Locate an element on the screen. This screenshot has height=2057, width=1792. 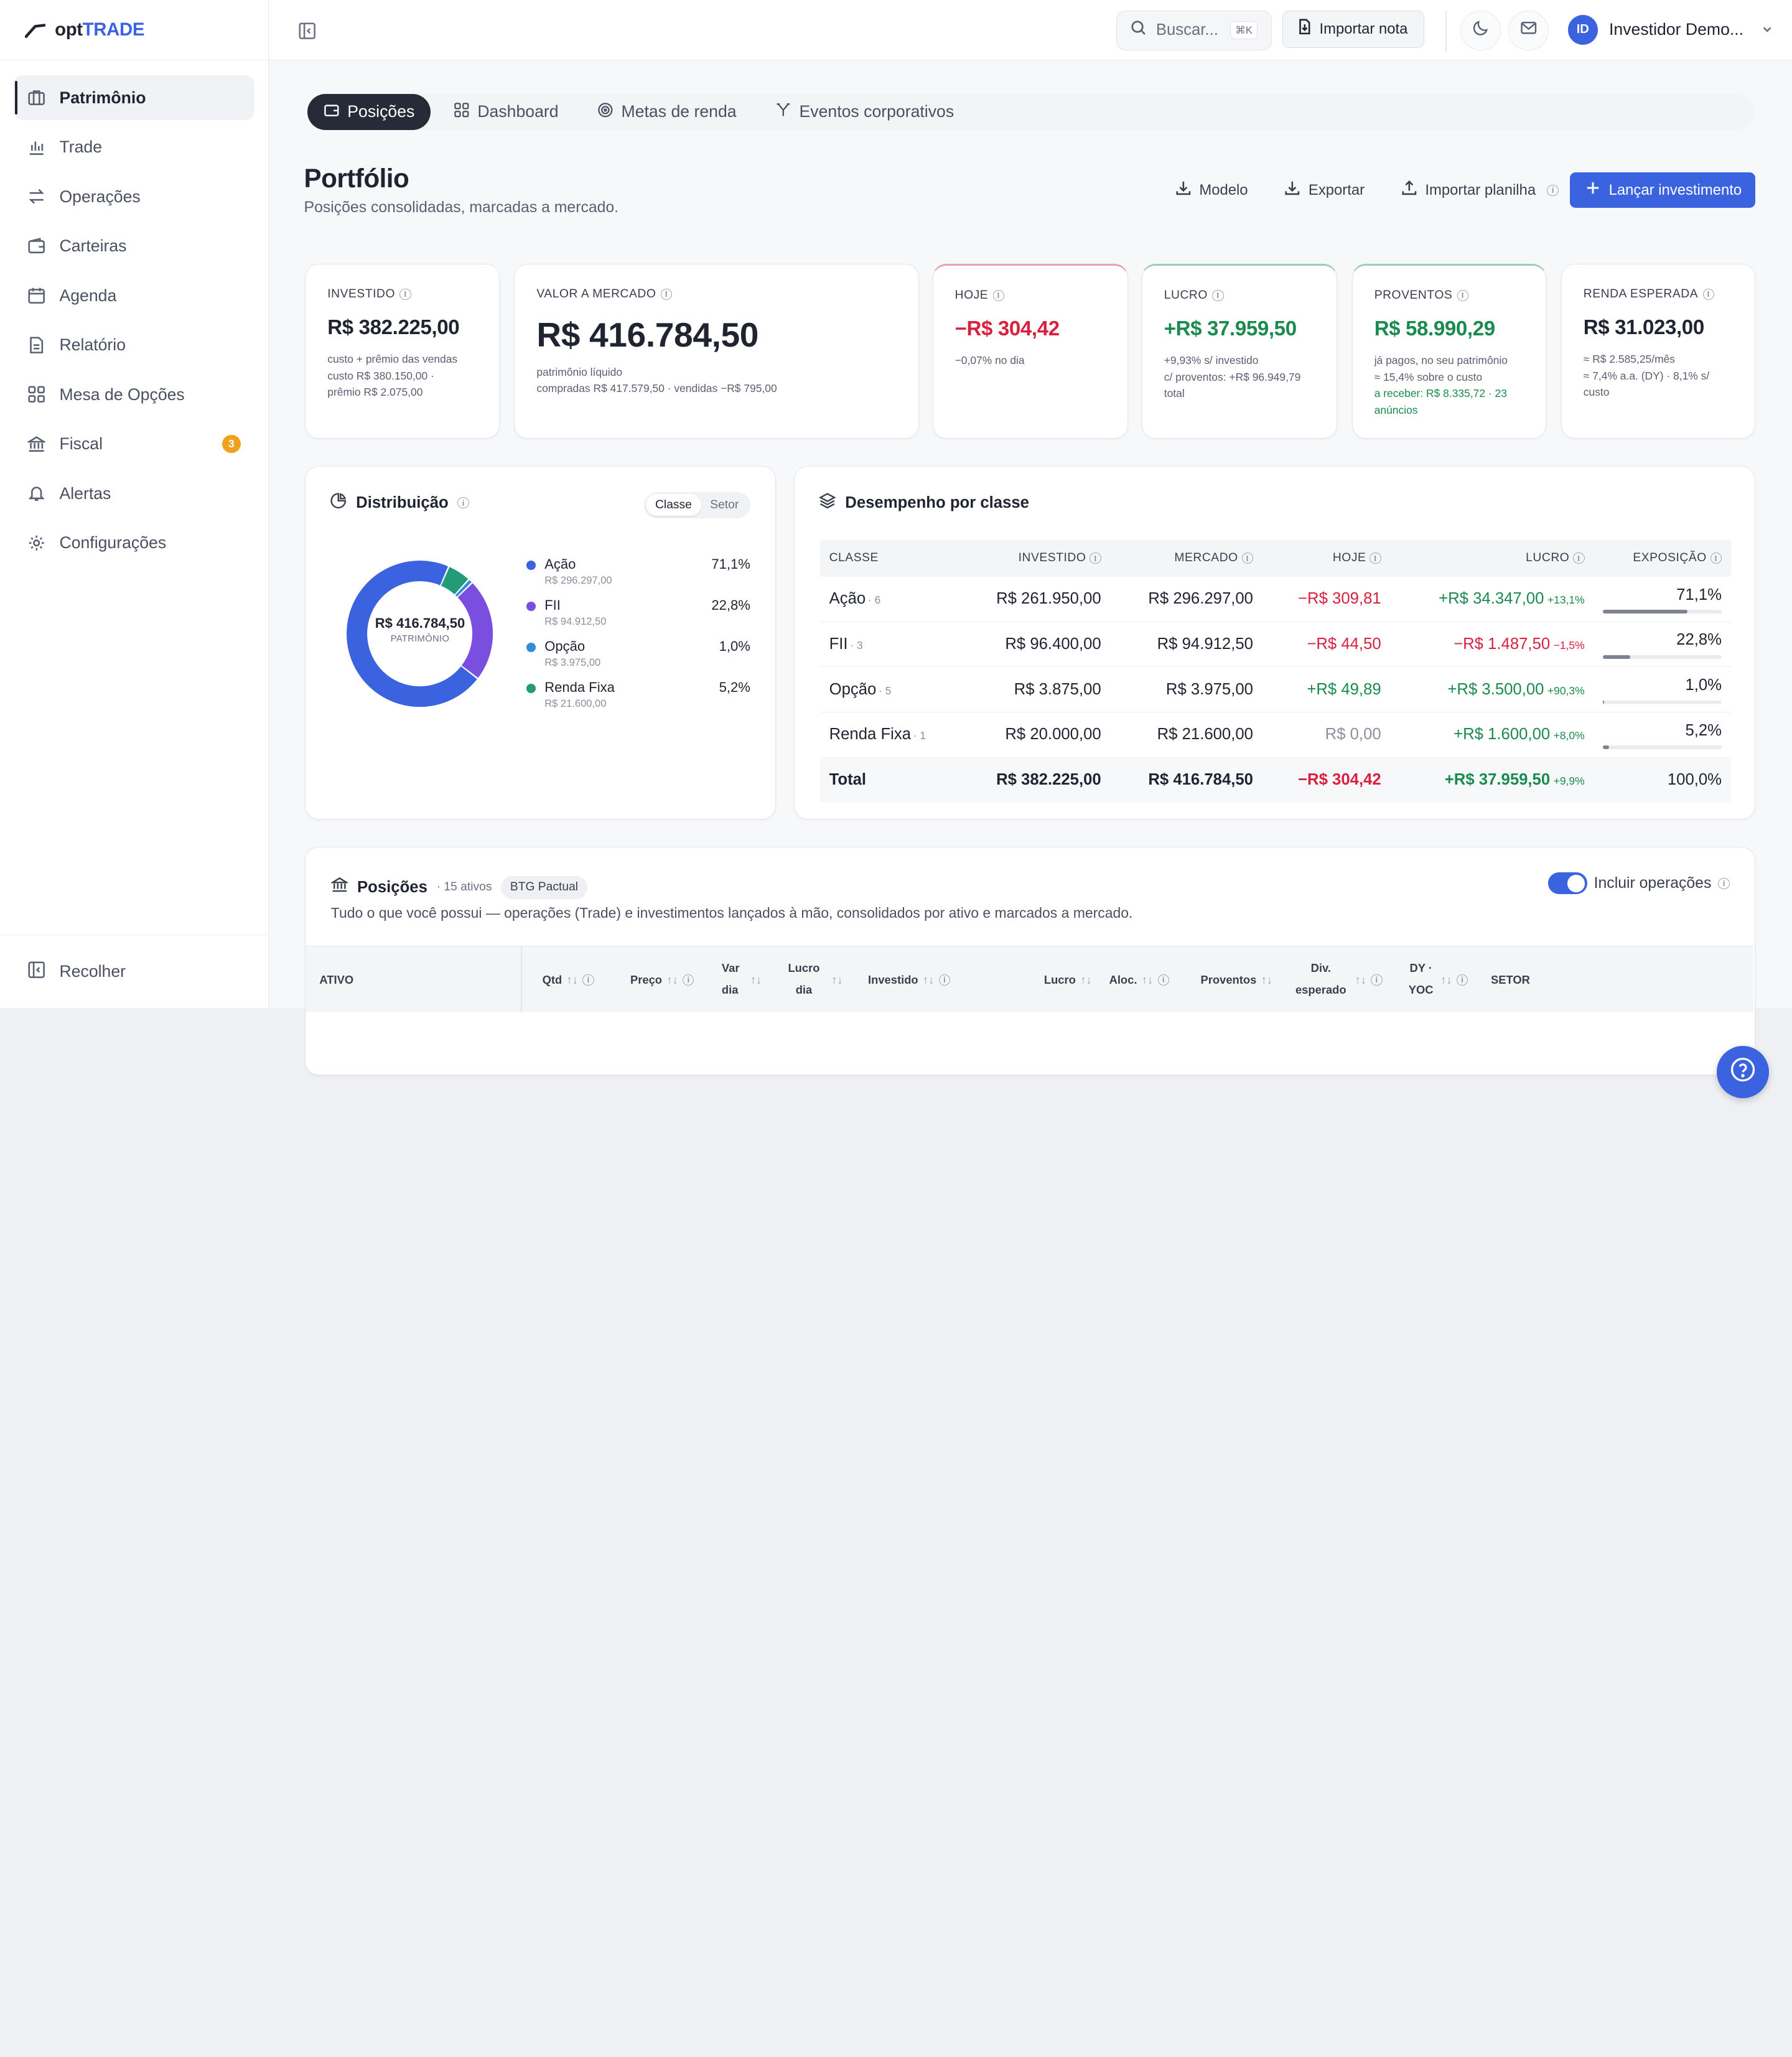
model-button: Modelo is located at coordinates (1211, 190).